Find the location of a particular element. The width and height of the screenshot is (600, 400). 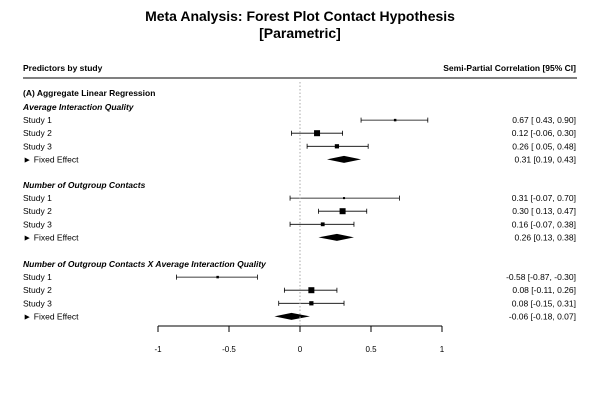

fixed-effect-text: 0.31 [0.19, 0.43] is located at coordinates (545, 159).